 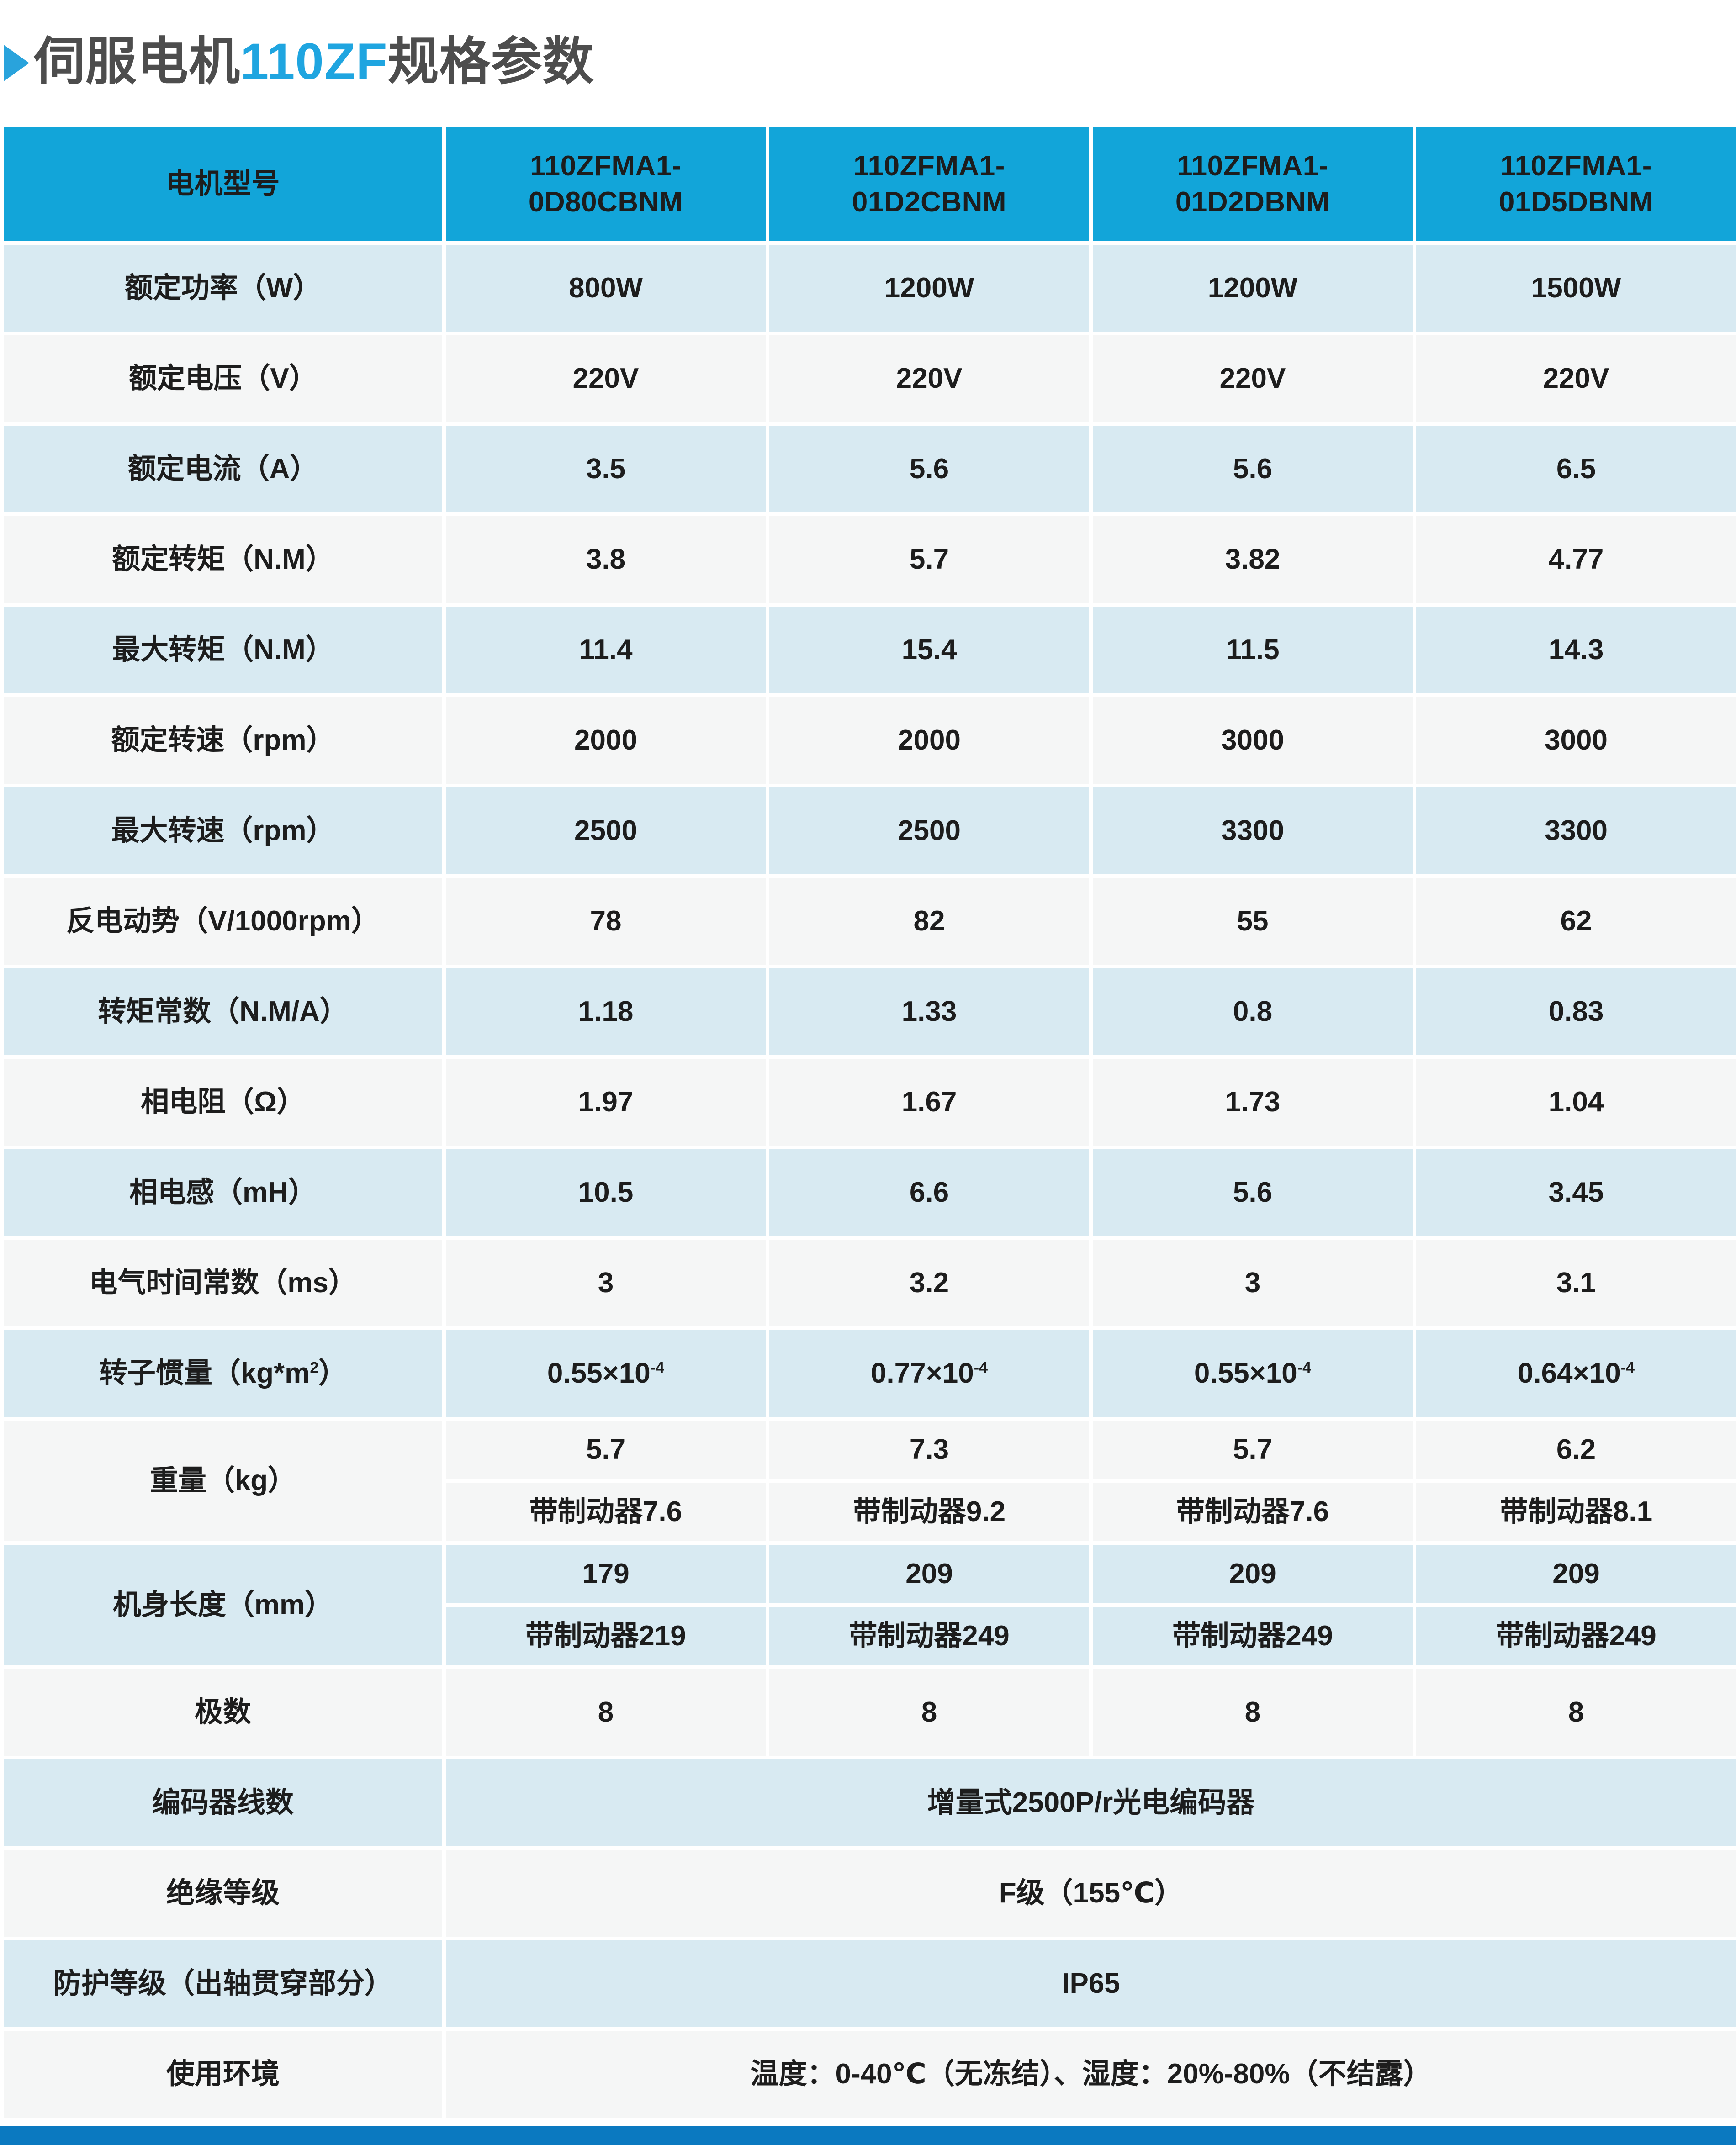 What do you see at coordinates (223, 1283) in the screenshot?
I see `row-label: 电气时间常数（ms）` at bounding box center [223, 1283].